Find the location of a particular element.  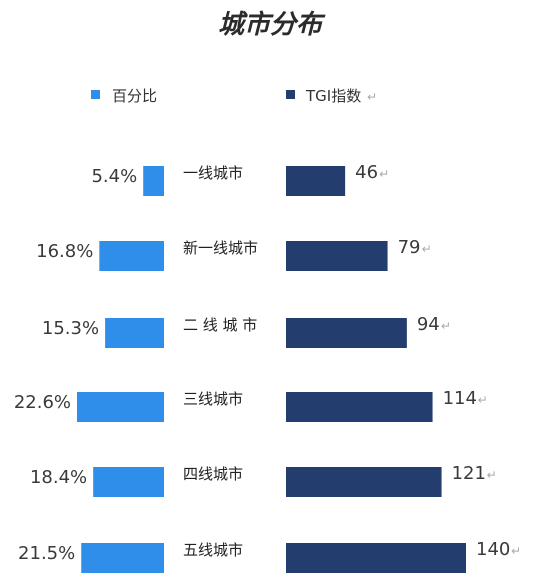

percent-label: 22.6% is located at coordinates (42, 402).